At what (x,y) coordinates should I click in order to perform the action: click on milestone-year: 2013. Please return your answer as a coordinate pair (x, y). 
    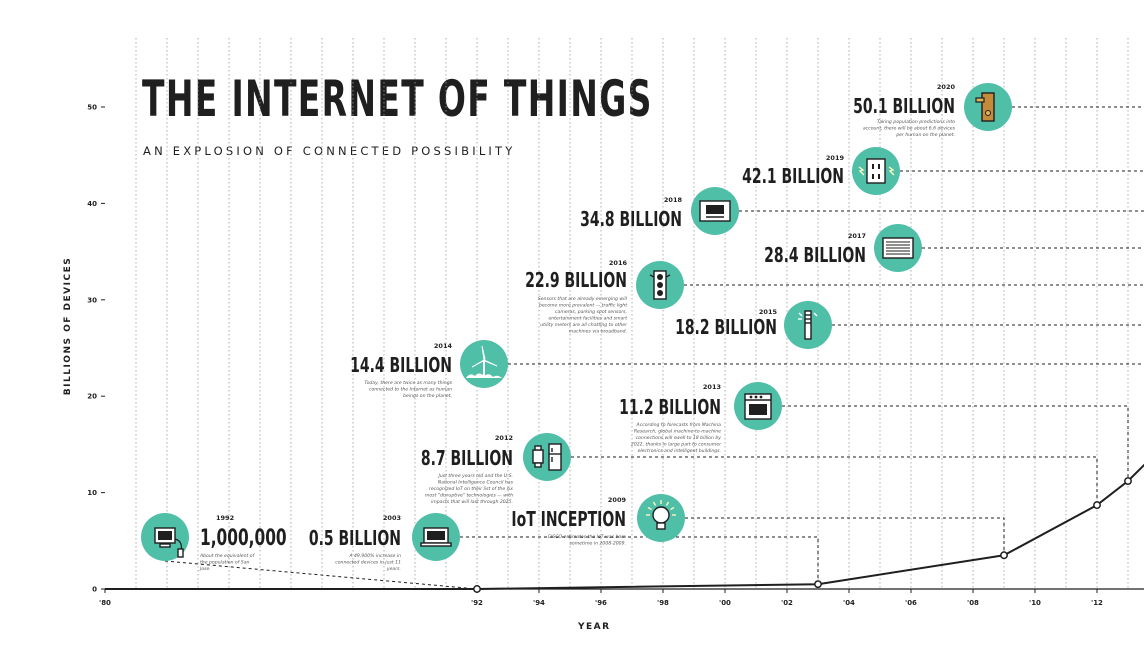
    Looking at the image, I should click on (712, 387).